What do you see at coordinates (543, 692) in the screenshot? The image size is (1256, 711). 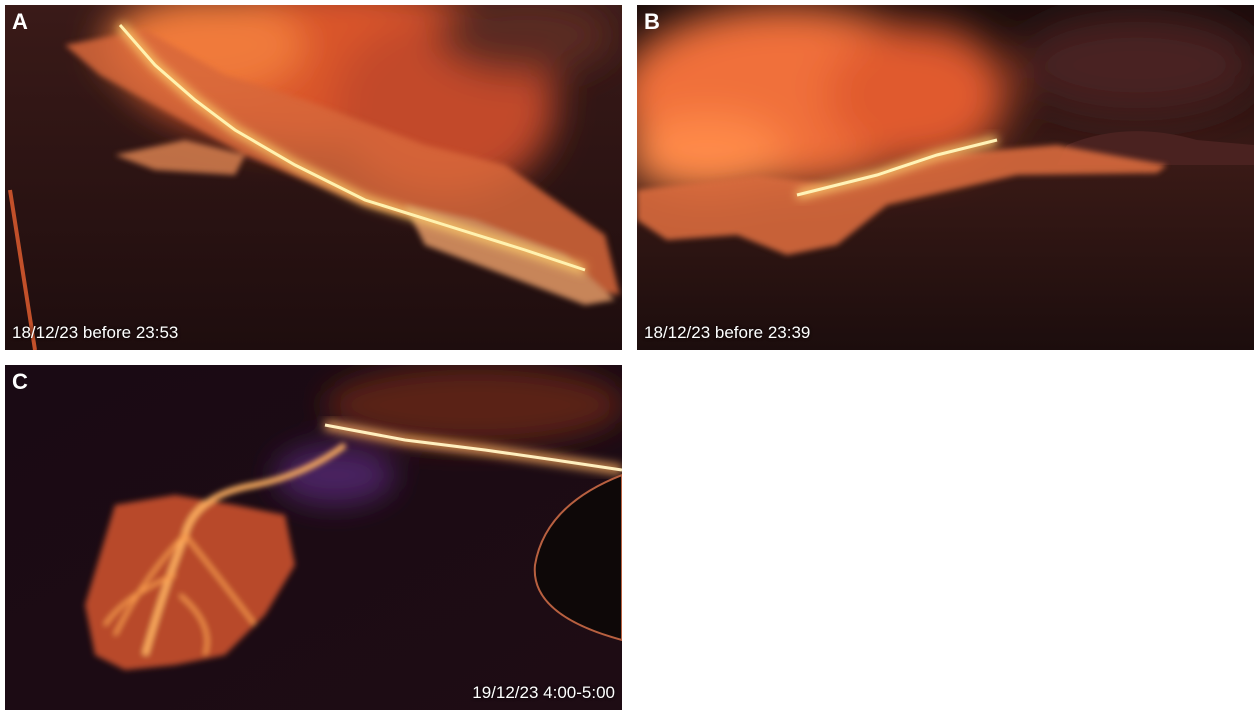 I see `panel-caption: 19/12/23 4:00-5:00` at bounding box center [543, 692].